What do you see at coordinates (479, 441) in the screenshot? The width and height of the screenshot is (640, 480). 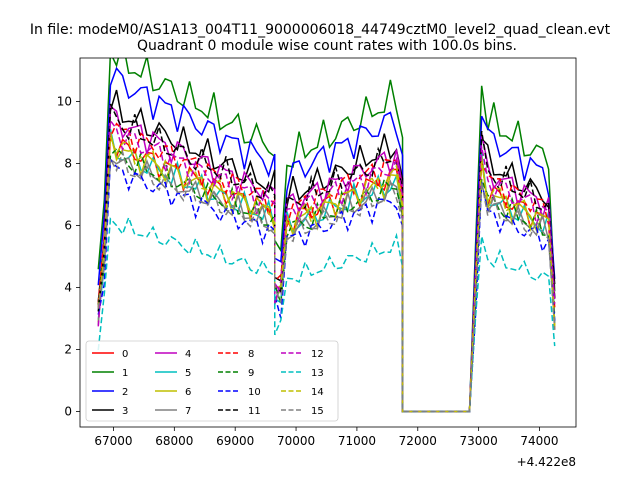 I see `x-tick-label: 73000` at bounding box center [479, 441].